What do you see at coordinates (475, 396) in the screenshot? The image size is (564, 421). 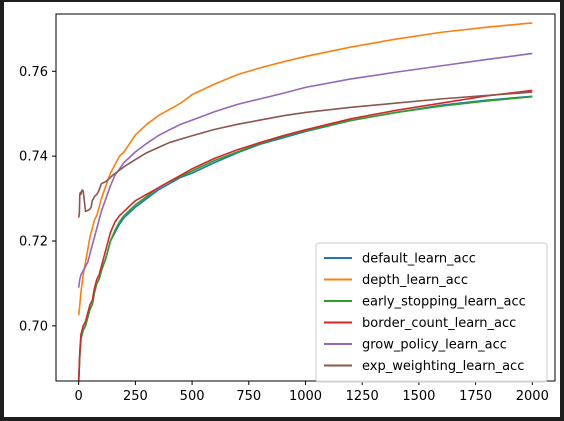 I see `x-tick-label: 1750` at bounding box center [475, 396].